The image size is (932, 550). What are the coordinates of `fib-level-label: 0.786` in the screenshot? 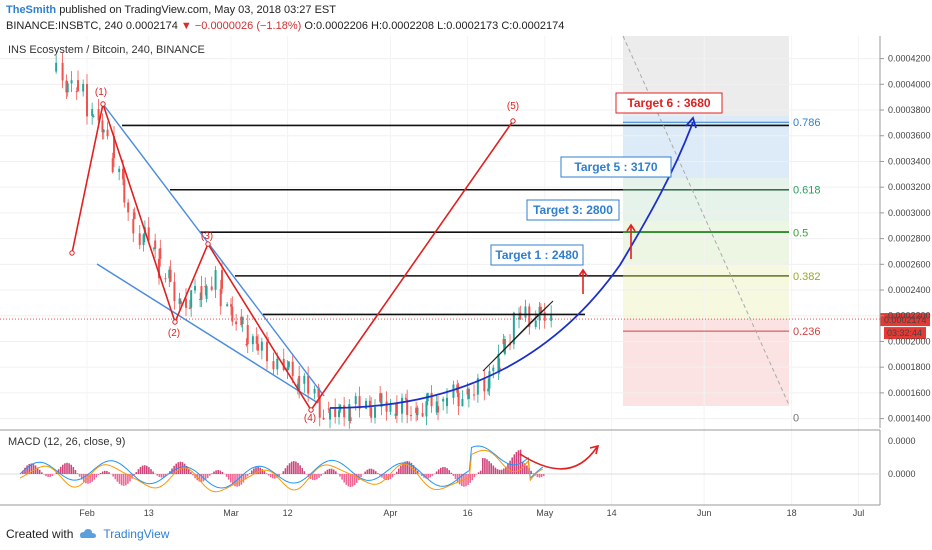 It's located at (807, 123).